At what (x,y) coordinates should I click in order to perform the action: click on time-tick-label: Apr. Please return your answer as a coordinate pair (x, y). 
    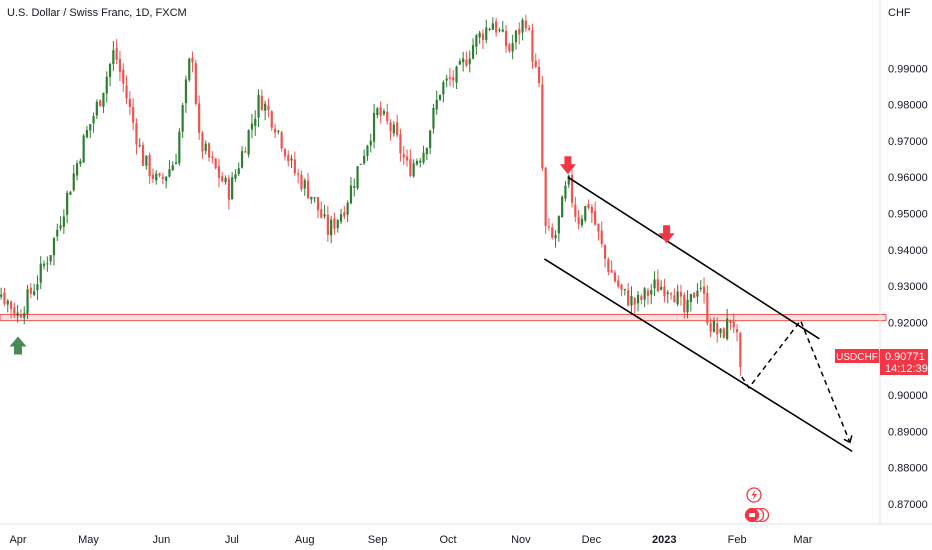
    Looking at the image, I should click on (17, 540).